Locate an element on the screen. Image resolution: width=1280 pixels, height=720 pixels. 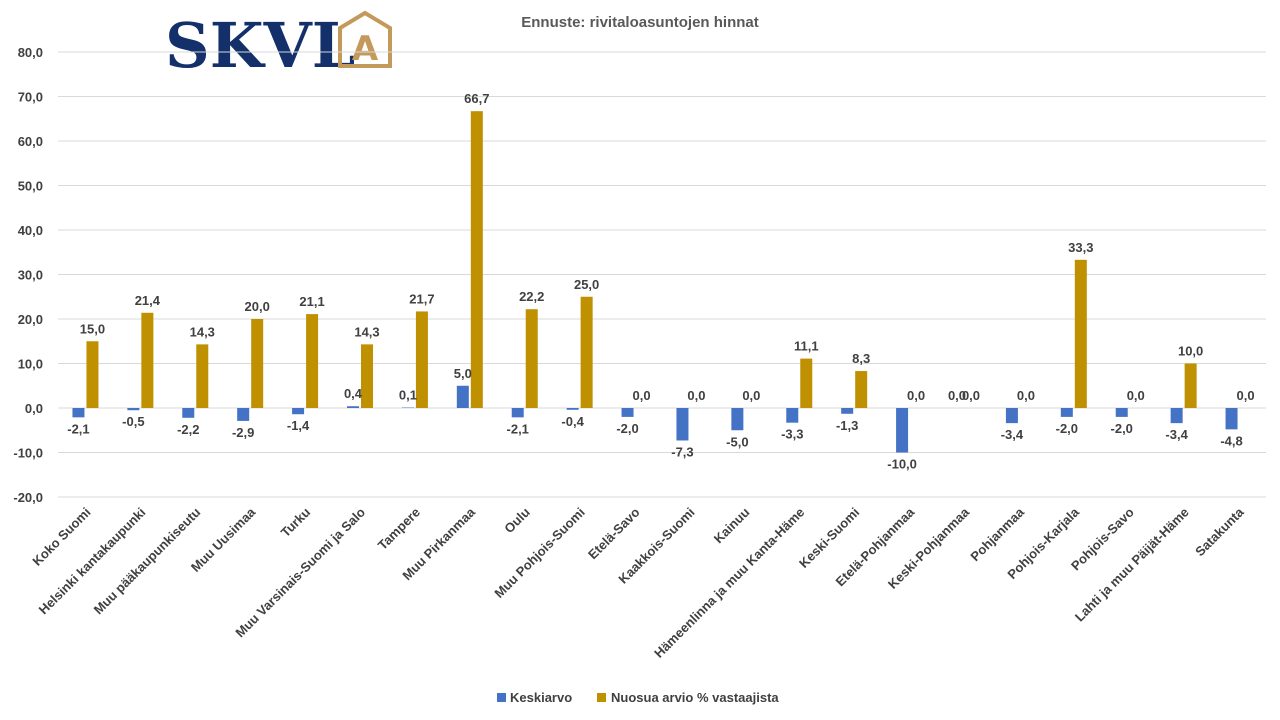
data-label: -1,3 is located at coordinates (847, 425).